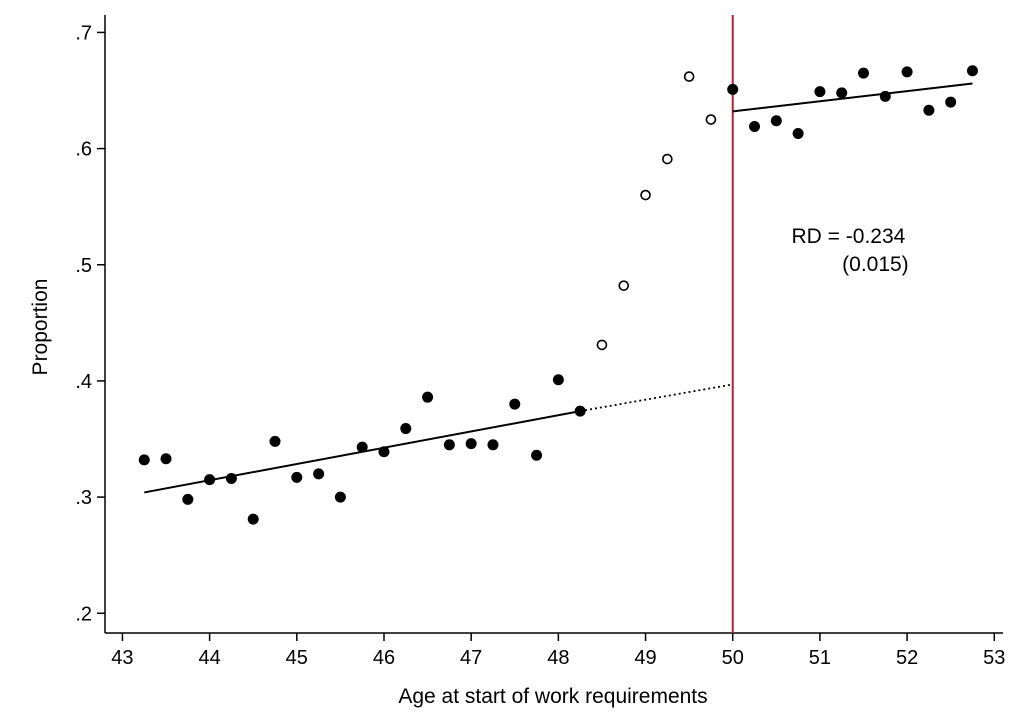 This screenshot has width=1024, height=722. I want to click on y-tick-label: .5, so click(83, 266).